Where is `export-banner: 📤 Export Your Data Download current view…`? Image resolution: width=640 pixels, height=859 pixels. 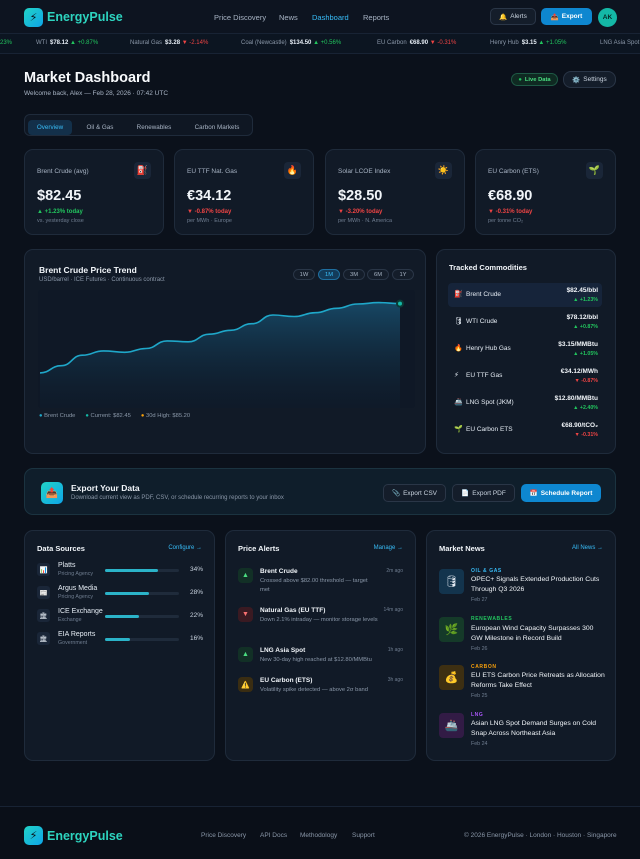
export-banner: 📤 Export Your Data Download current view… is located at coordinates (320, 491).